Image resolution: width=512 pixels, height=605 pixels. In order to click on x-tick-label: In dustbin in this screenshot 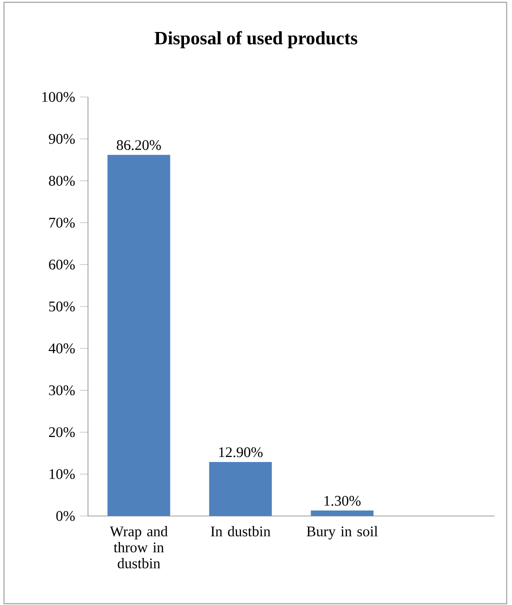, I will do `click(240, 531)`.